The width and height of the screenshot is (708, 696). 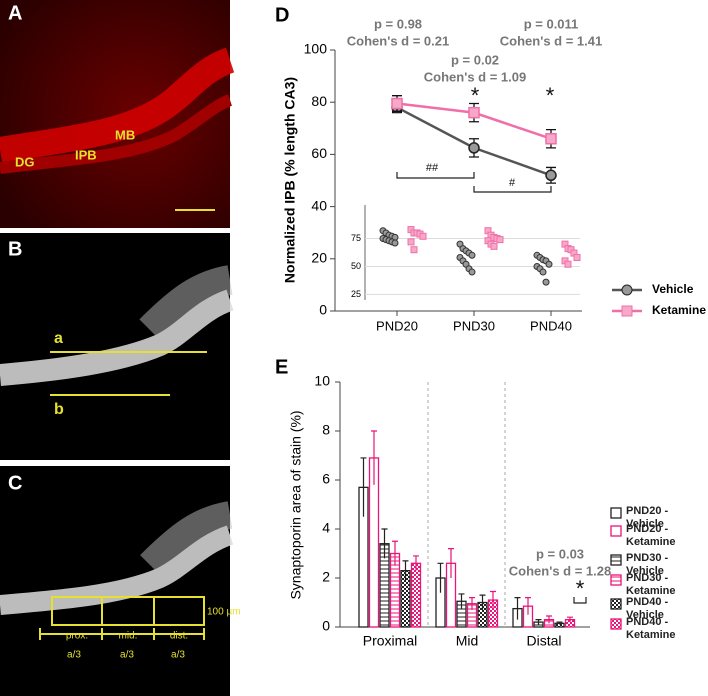 What do you see at coordinates (551, 23) in the screenshot?
I see `annotation: p = 0.011` at bounding box center [551, 23].